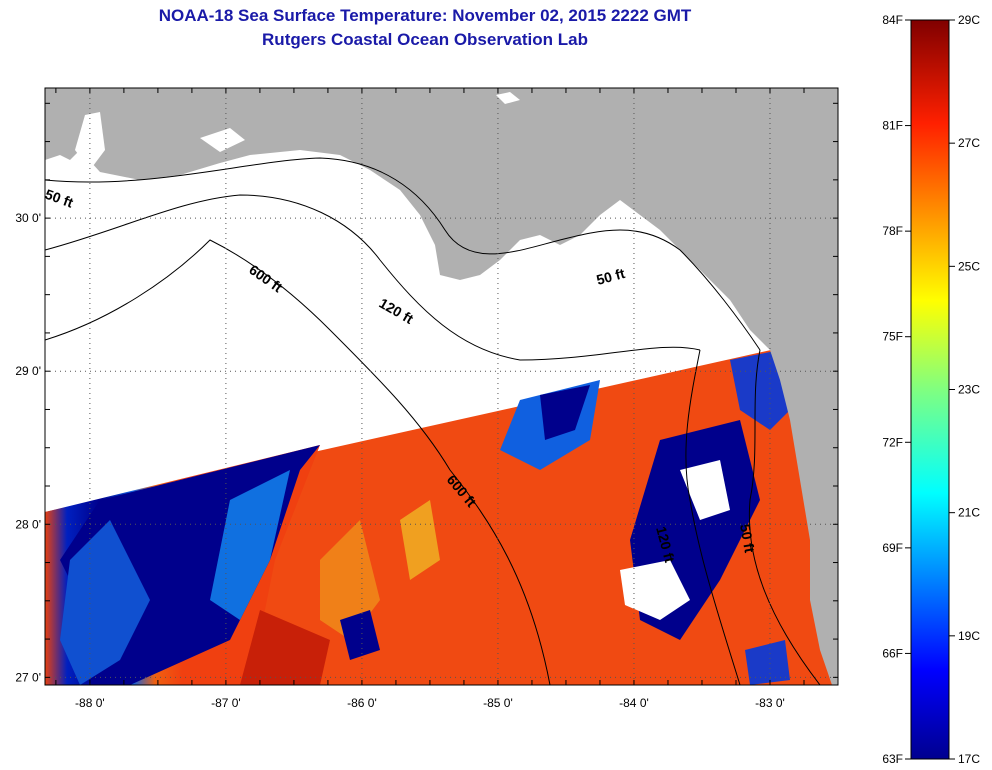 This screenshot has height=770, width=992. Describe the element at coordinates (969, 390) in the screenshot. I see `colorbar-celsius-label: 23C` at that location.